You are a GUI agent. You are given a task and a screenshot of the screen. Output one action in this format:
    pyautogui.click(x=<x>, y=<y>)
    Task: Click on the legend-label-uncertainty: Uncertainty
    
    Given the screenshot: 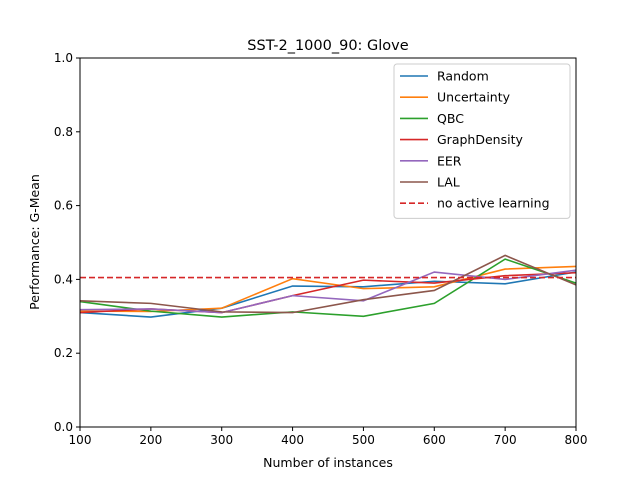 What is the action you would take?
    pyautogui.click(x=474, y=97)
    